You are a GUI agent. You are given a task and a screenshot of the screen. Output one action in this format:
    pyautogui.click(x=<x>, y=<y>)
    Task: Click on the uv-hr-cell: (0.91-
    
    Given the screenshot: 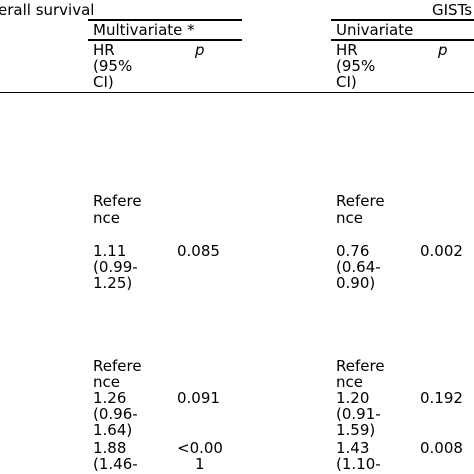 What is the action you would take?
    pyautogui.click(x=358, y=414)
    